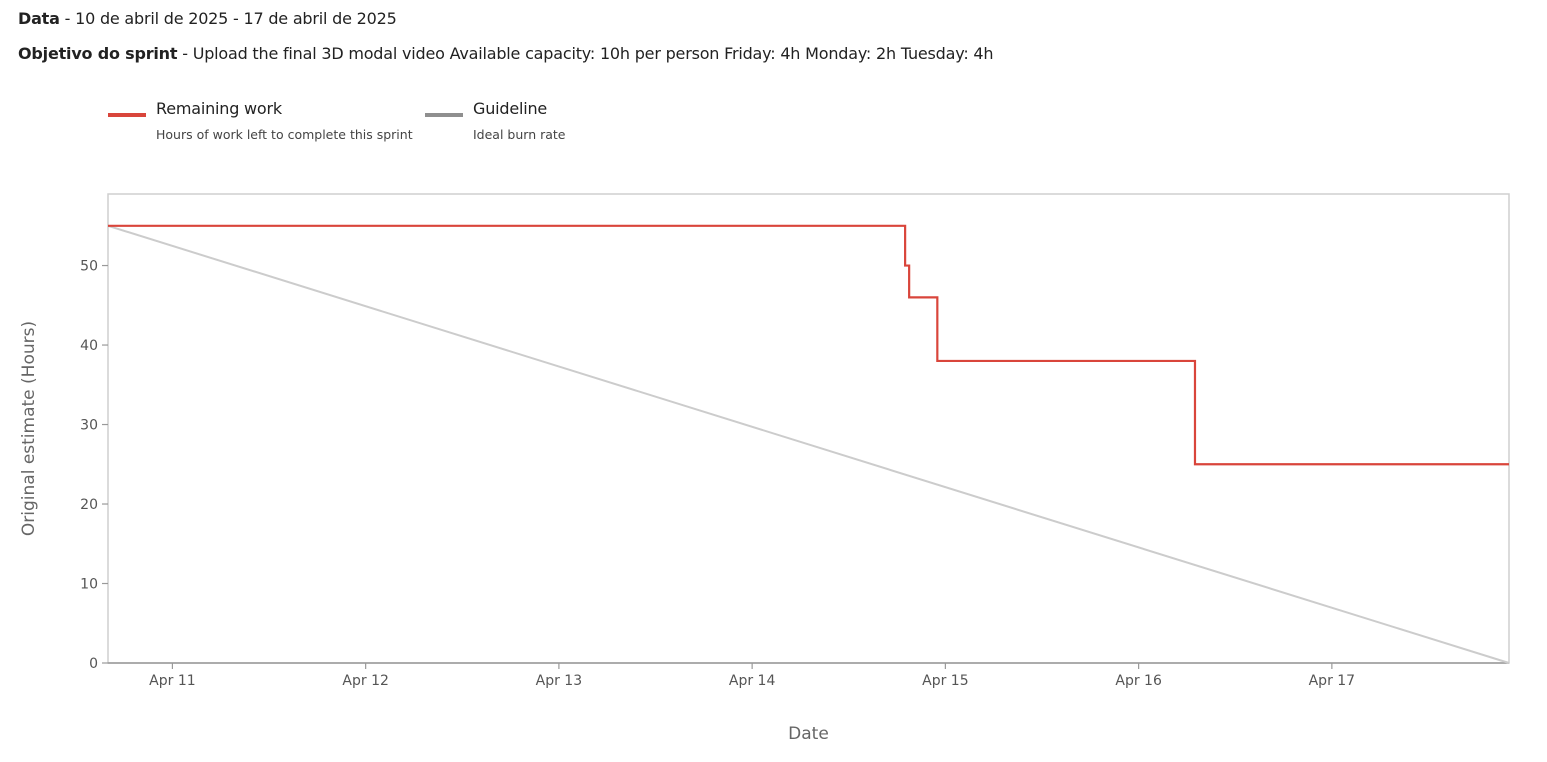  I want to click on legend-title-remaining-work: Remaining work, so click(219, 108).